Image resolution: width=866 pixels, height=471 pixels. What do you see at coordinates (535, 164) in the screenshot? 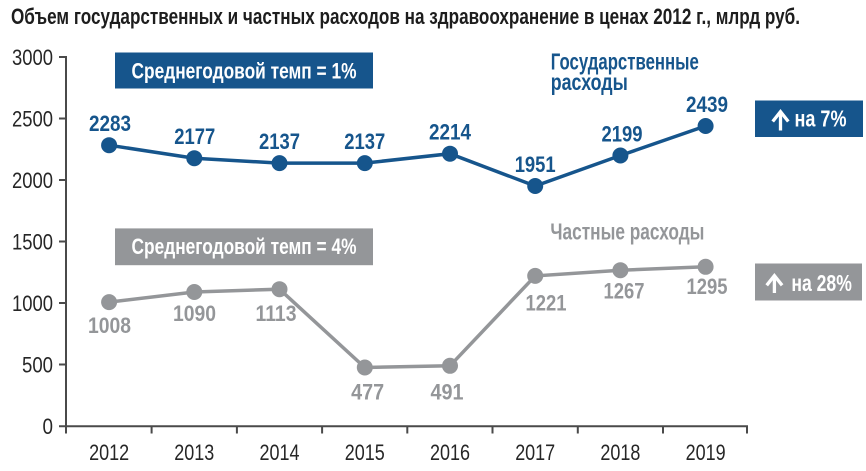
I see `svg-text: 1951` at bounding box center [535, 164].